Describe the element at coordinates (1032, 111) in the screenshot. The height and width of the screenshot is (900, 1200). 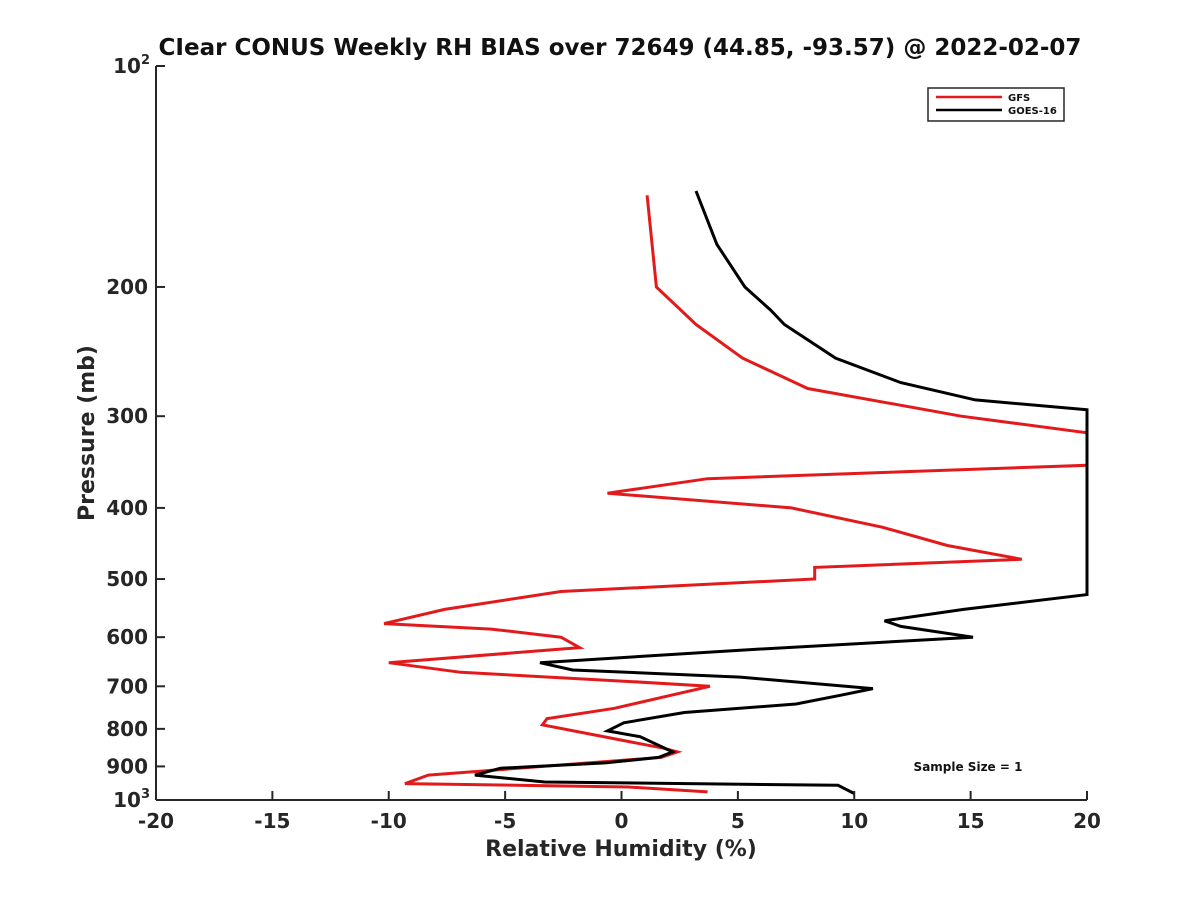
I see `legend-goes16-label: GOES-16` at that location.